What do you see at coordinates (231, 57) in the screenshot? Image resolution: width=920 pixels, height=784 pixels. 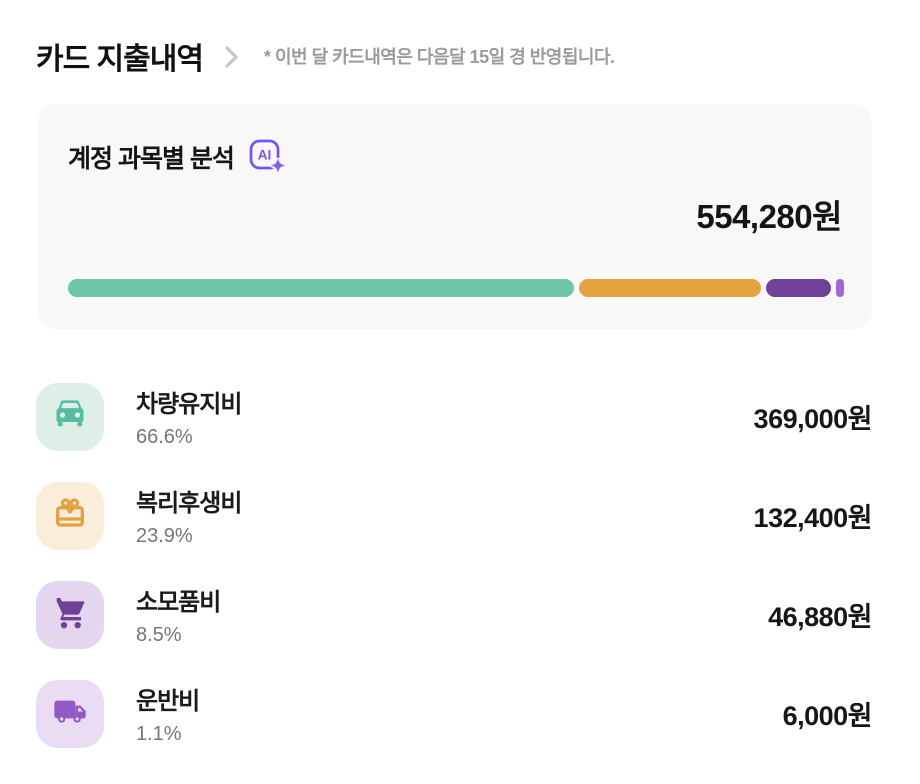 I see `chevron-right-icon` at bounding box center [231, 57].